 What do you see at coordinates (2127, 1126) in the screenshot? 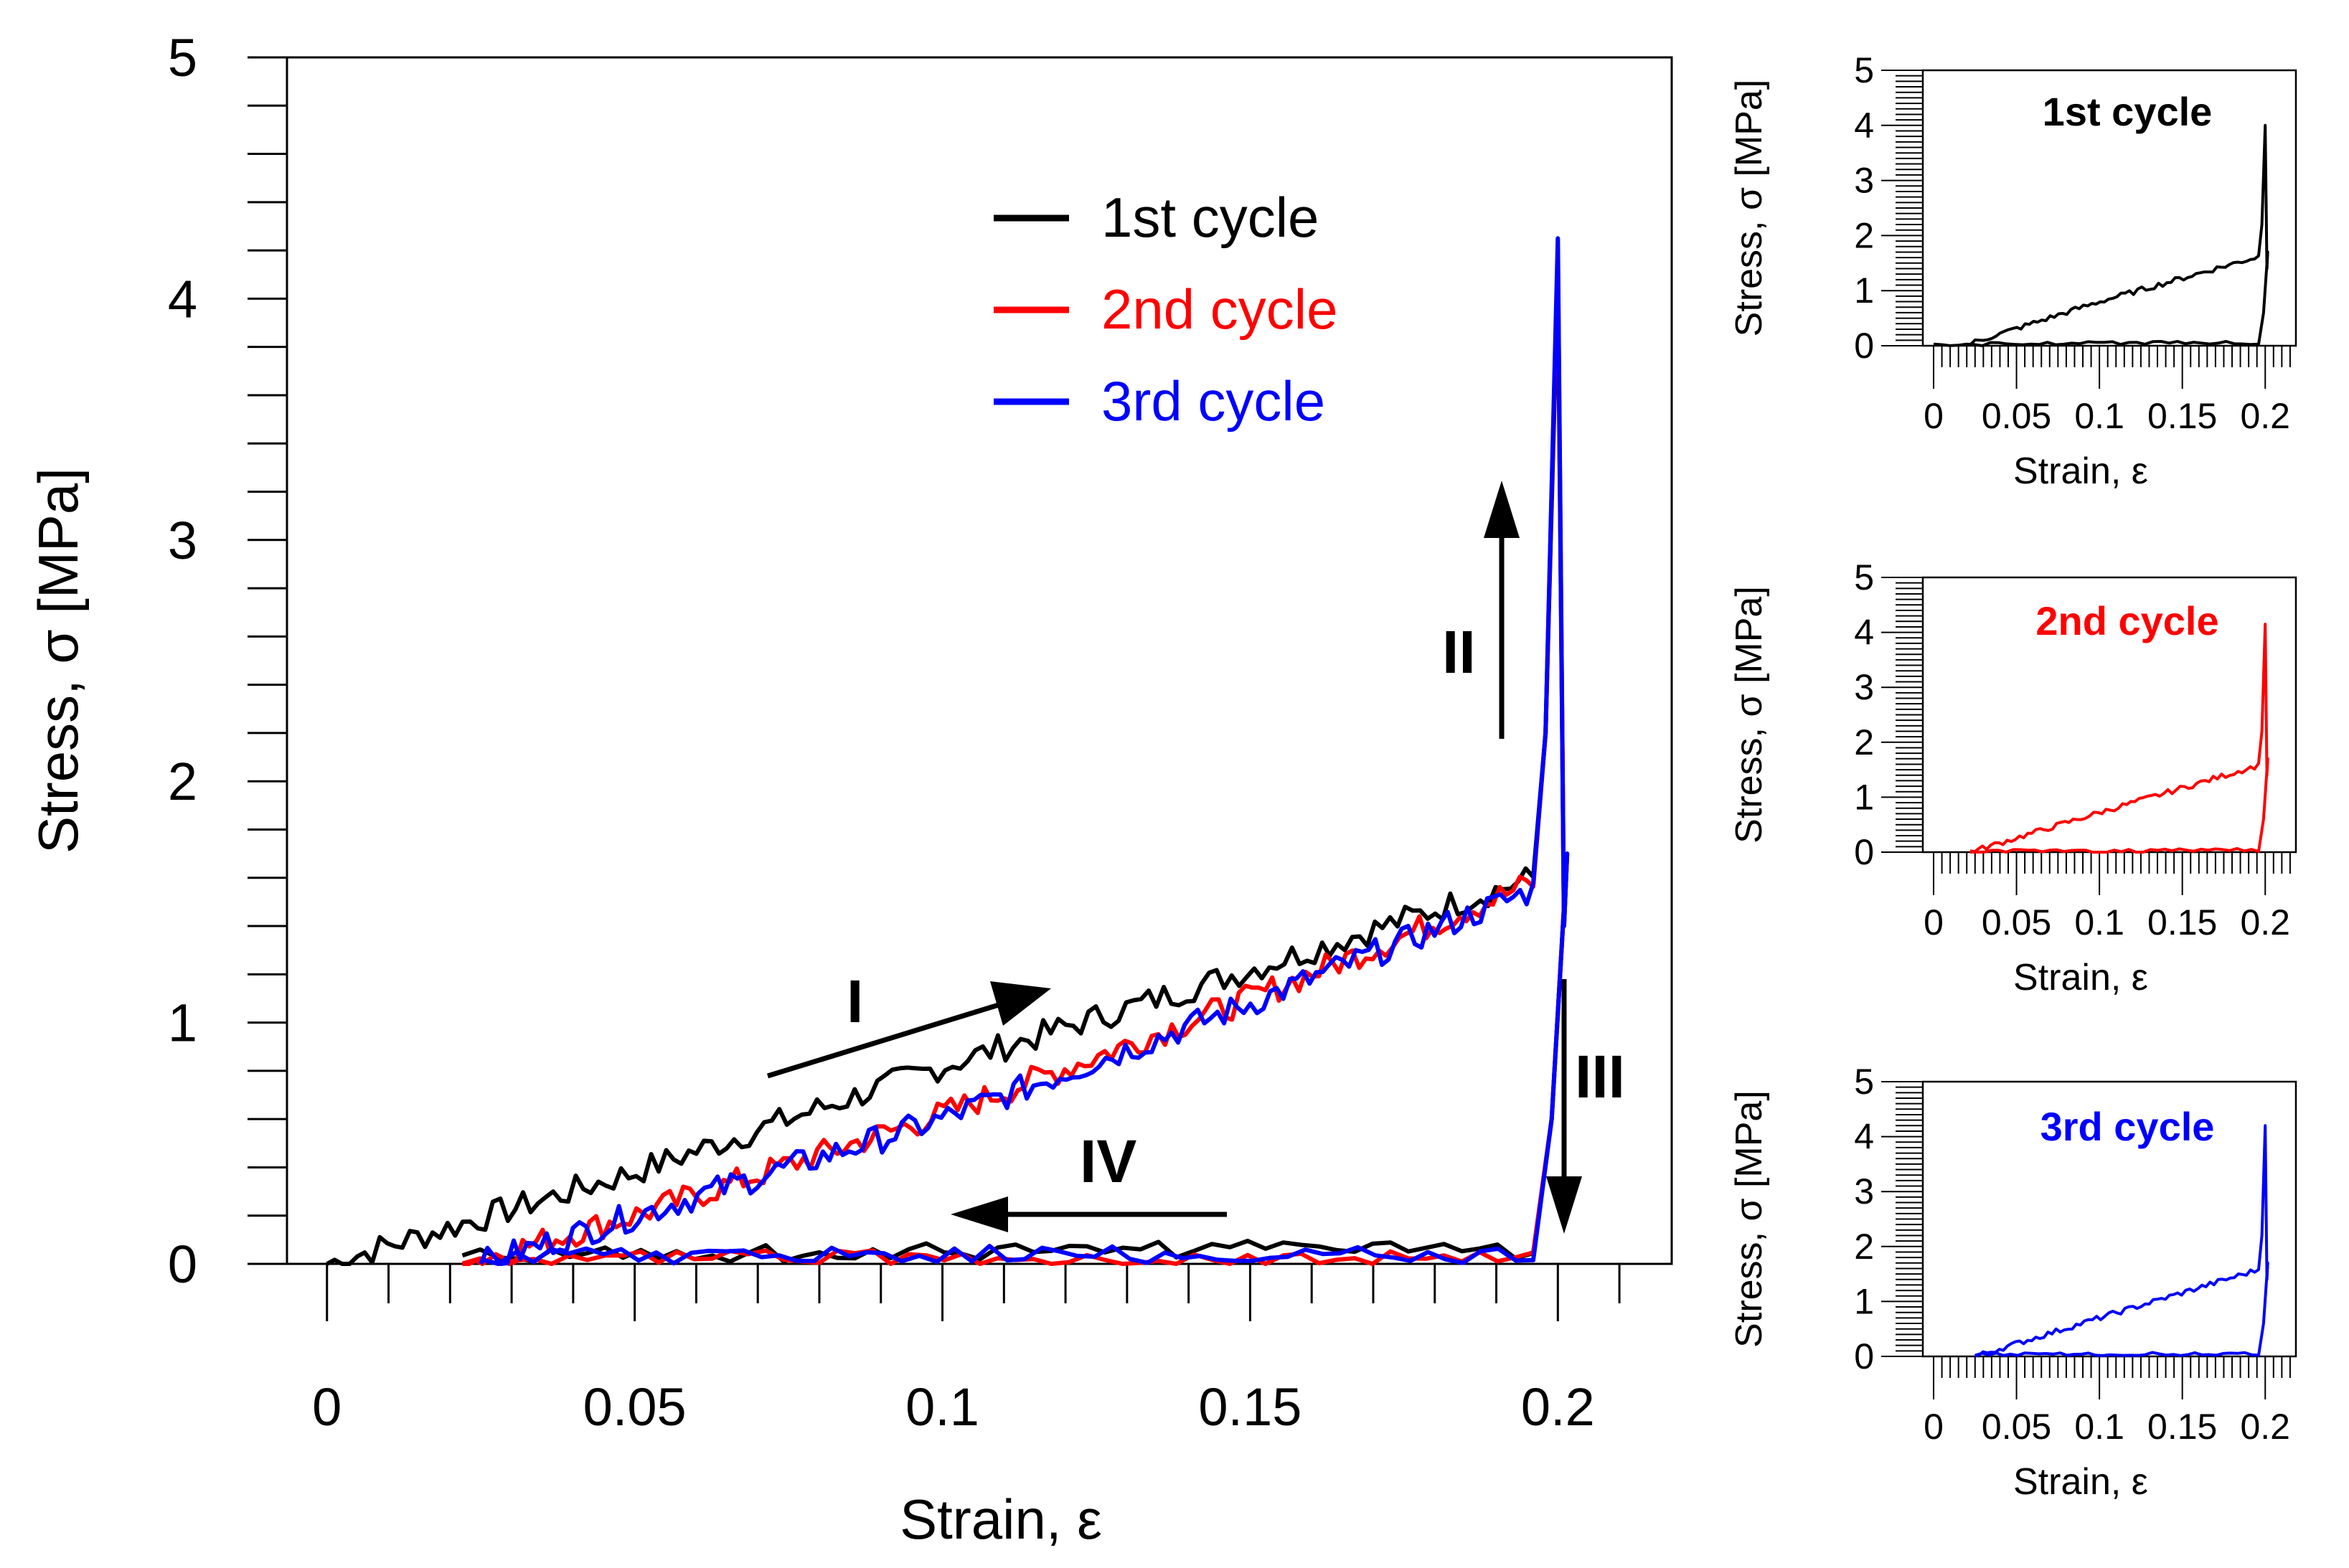
I see `small-chart-title: 3rd cycle` at bounding box center [2127, 1126].